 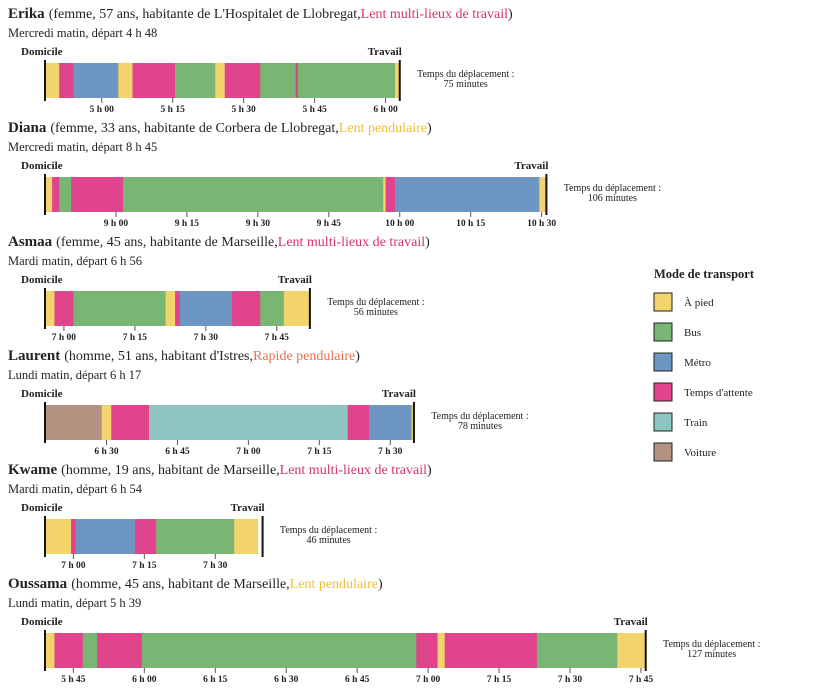 I want to click on trip-subtitle: Mardi matin, départ 6 h 54, so click(x=75, y=489).